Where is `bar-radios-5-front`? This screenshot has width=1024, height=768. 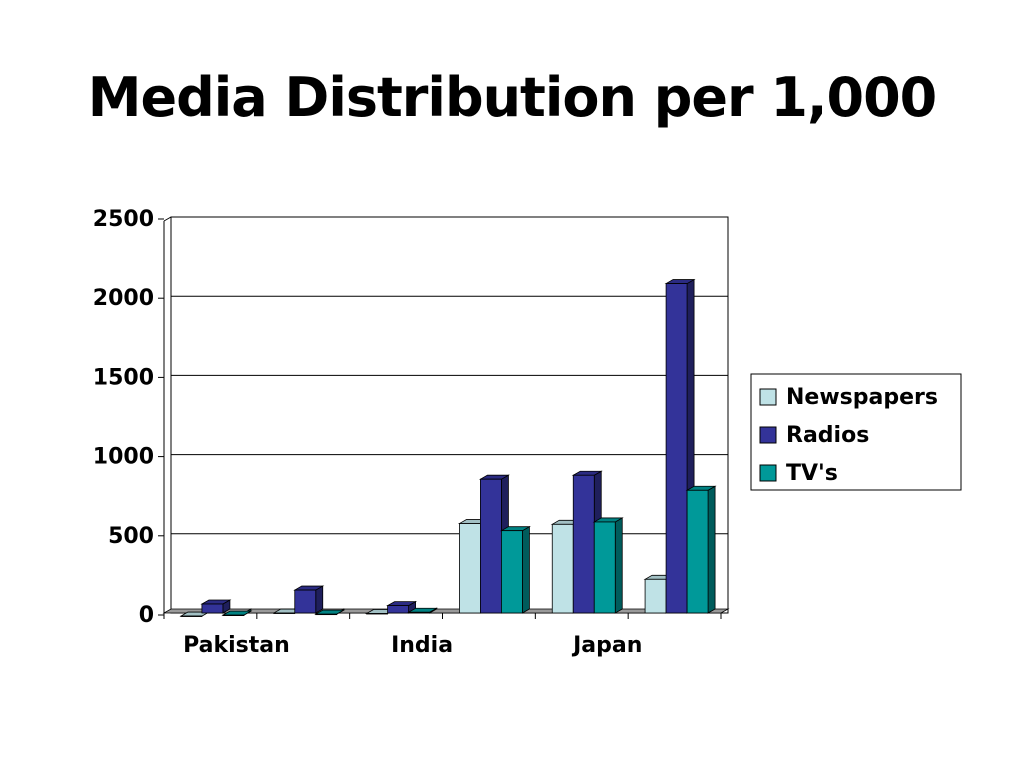
bar-radios-5-front is located at coordinates (676, 448).